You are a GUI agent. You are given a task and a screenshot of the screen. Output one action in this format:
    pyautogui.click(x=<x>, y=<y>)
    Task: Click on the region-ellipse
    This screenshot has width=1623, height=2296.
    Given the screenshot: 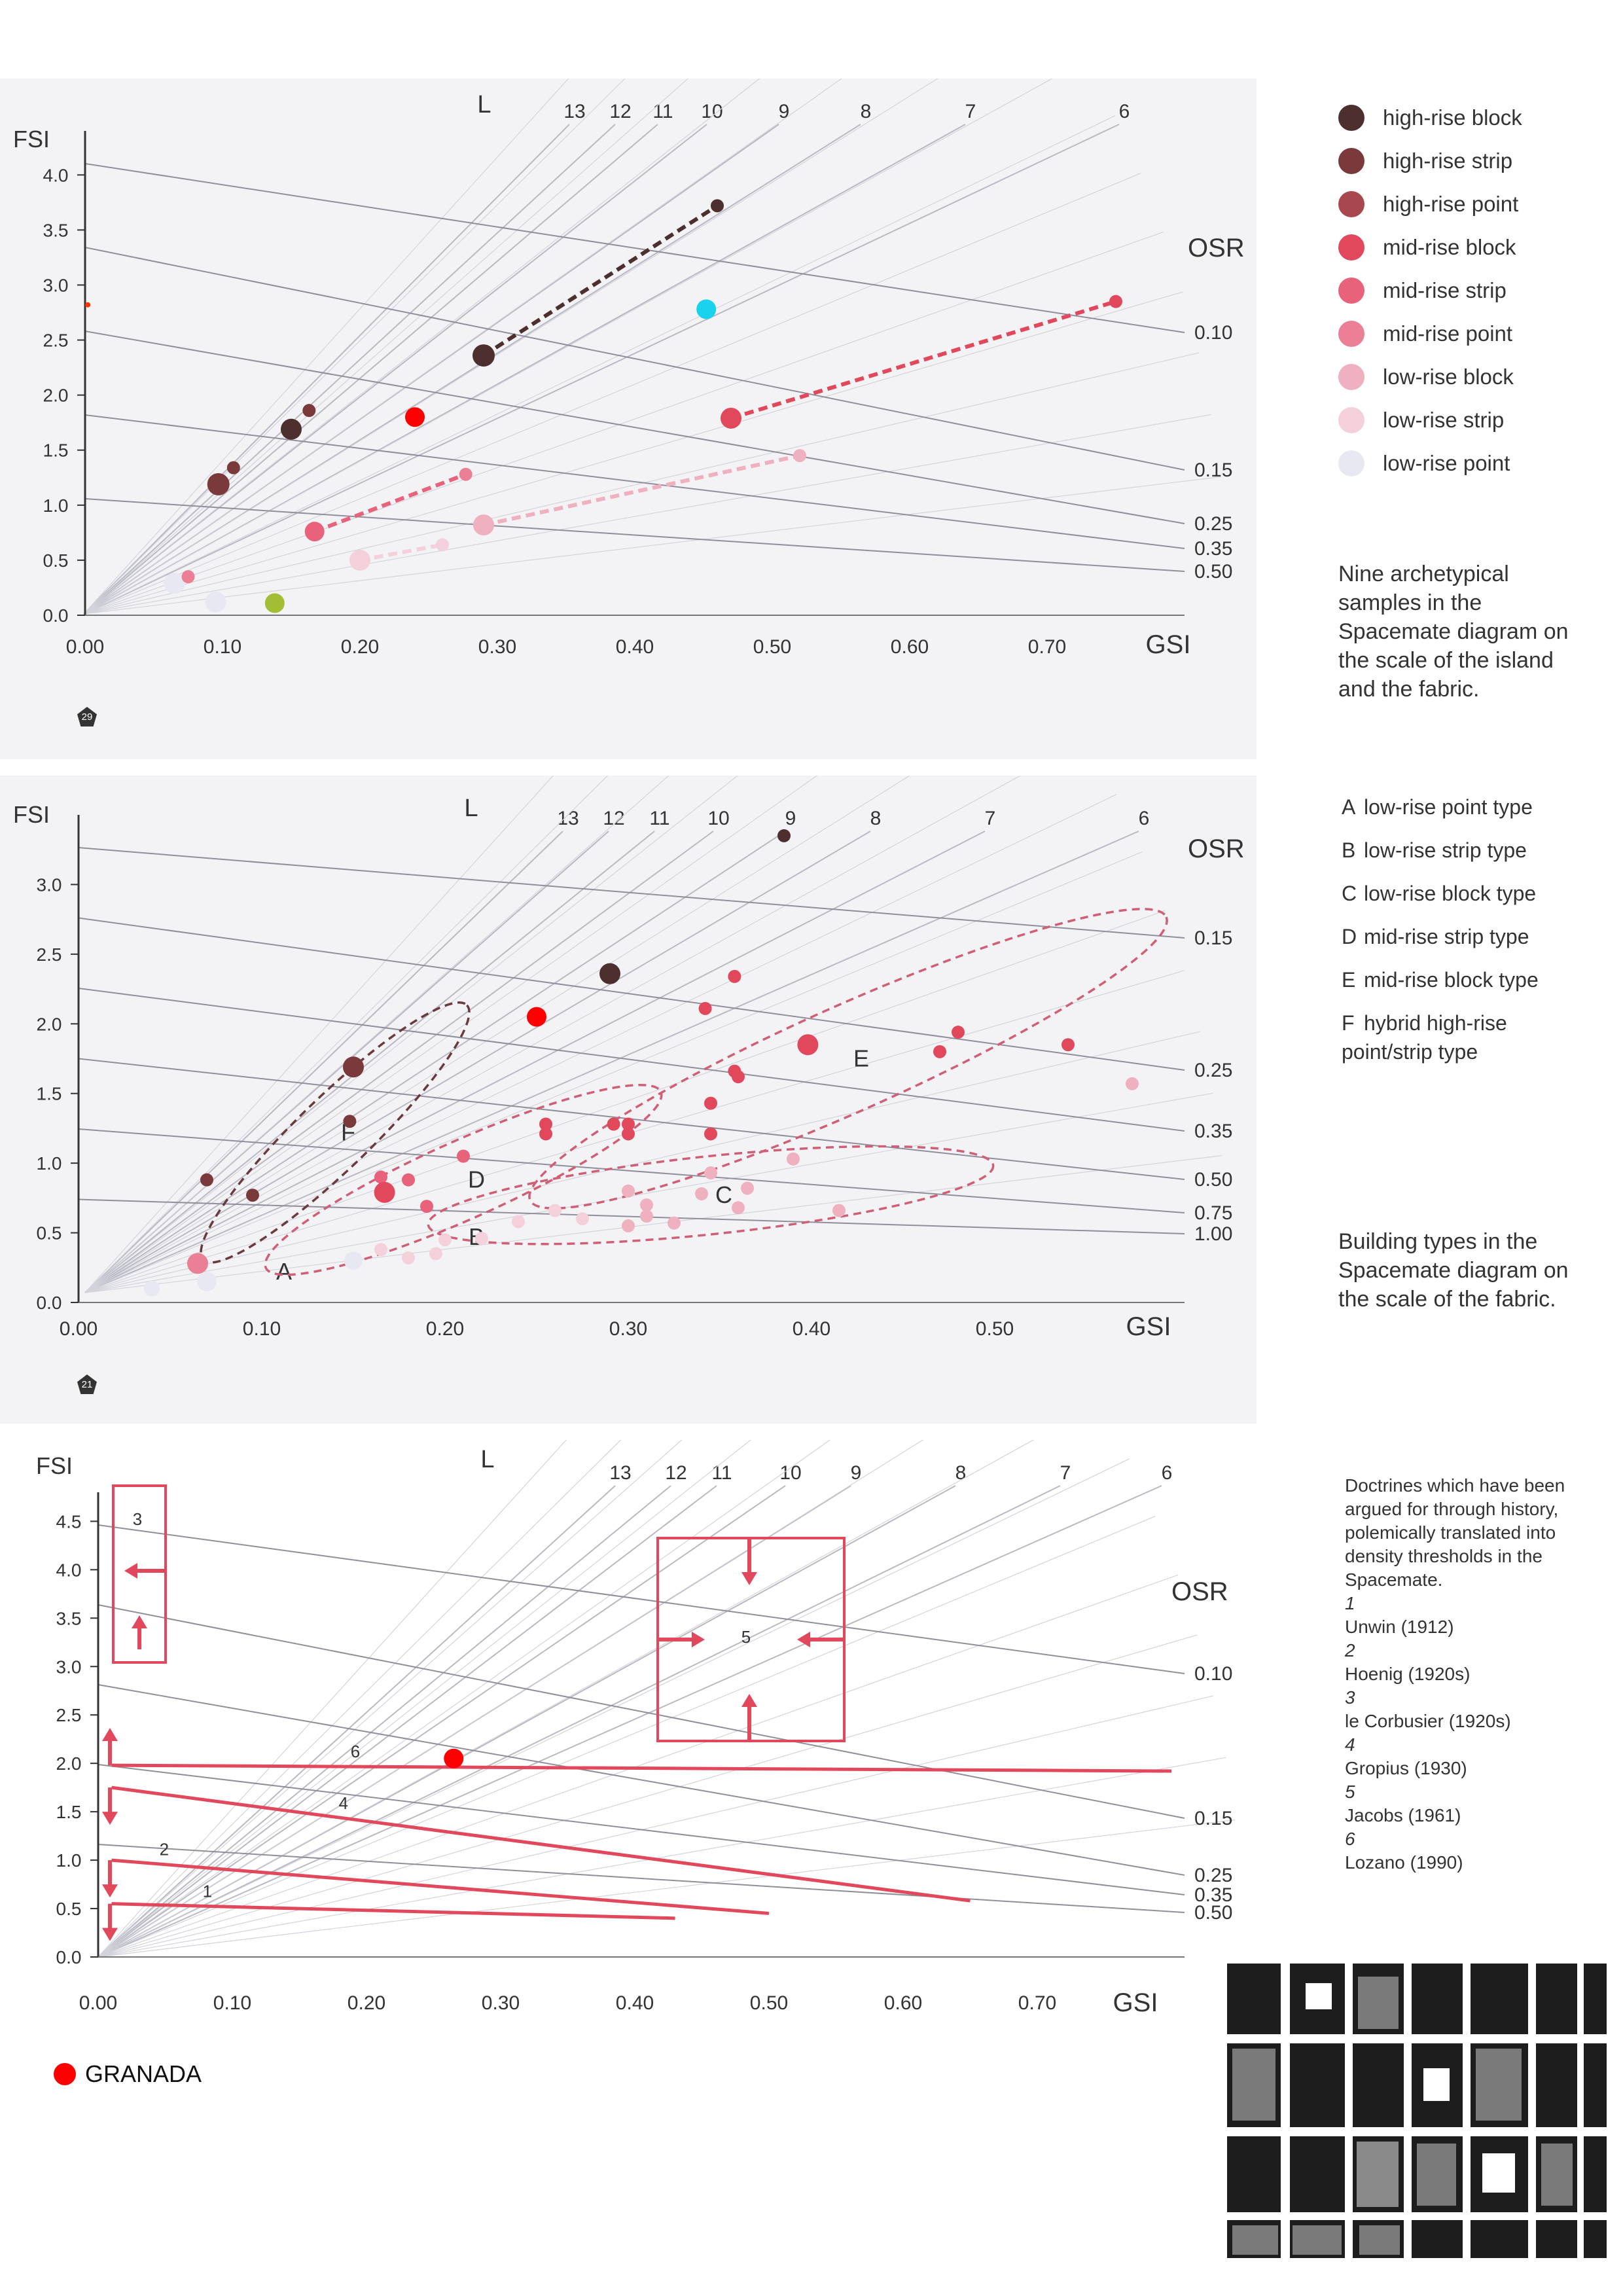 What is the action you would take?
    pyautogui.click(x=711, y=1195)
    